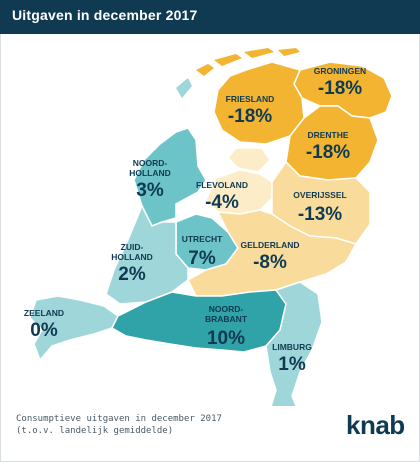  What do you see at coordinates (292, 347) in the screenshot?
I see `province-name: LIMBURG` at bounding box center [292, 347].